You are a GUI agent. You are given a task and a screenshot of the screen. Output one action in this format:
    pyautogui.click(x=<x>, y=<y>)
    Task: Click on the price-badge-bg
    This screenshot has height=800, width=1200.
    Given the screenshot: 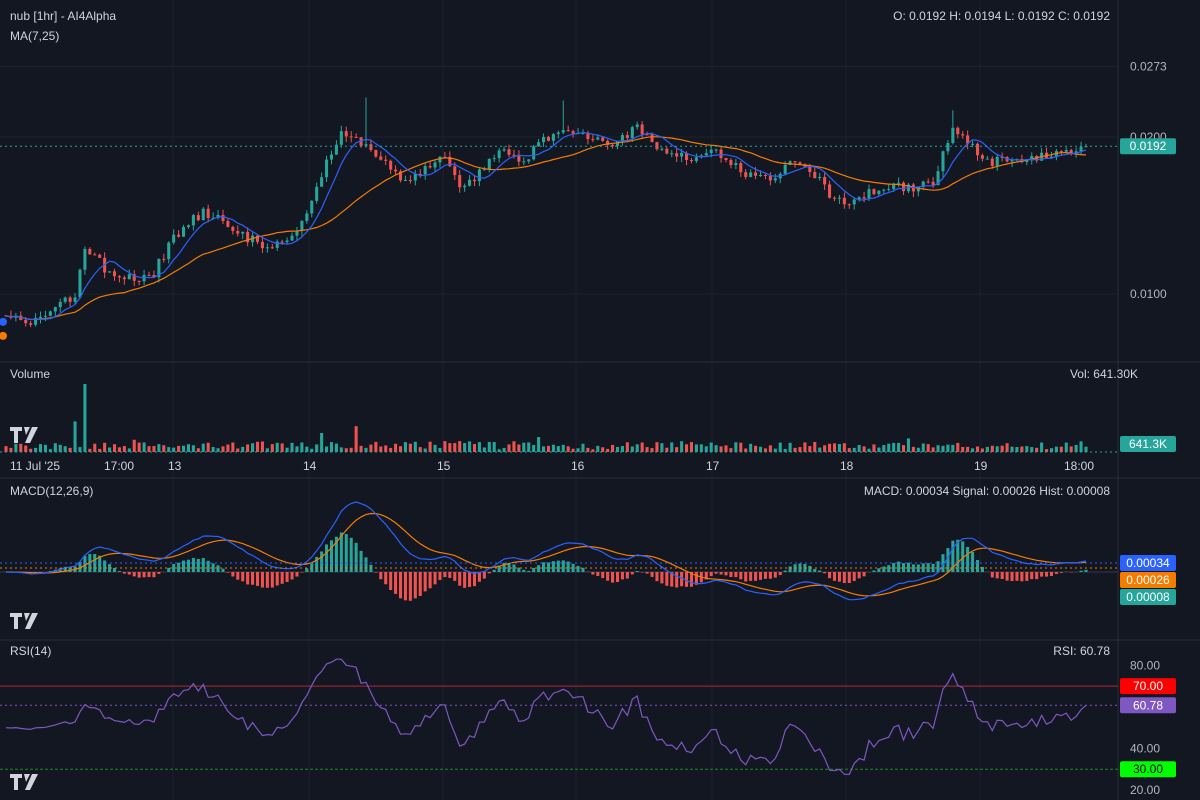 What is the action you would take?
    pyautogui.click(x=1148, y=146)
    